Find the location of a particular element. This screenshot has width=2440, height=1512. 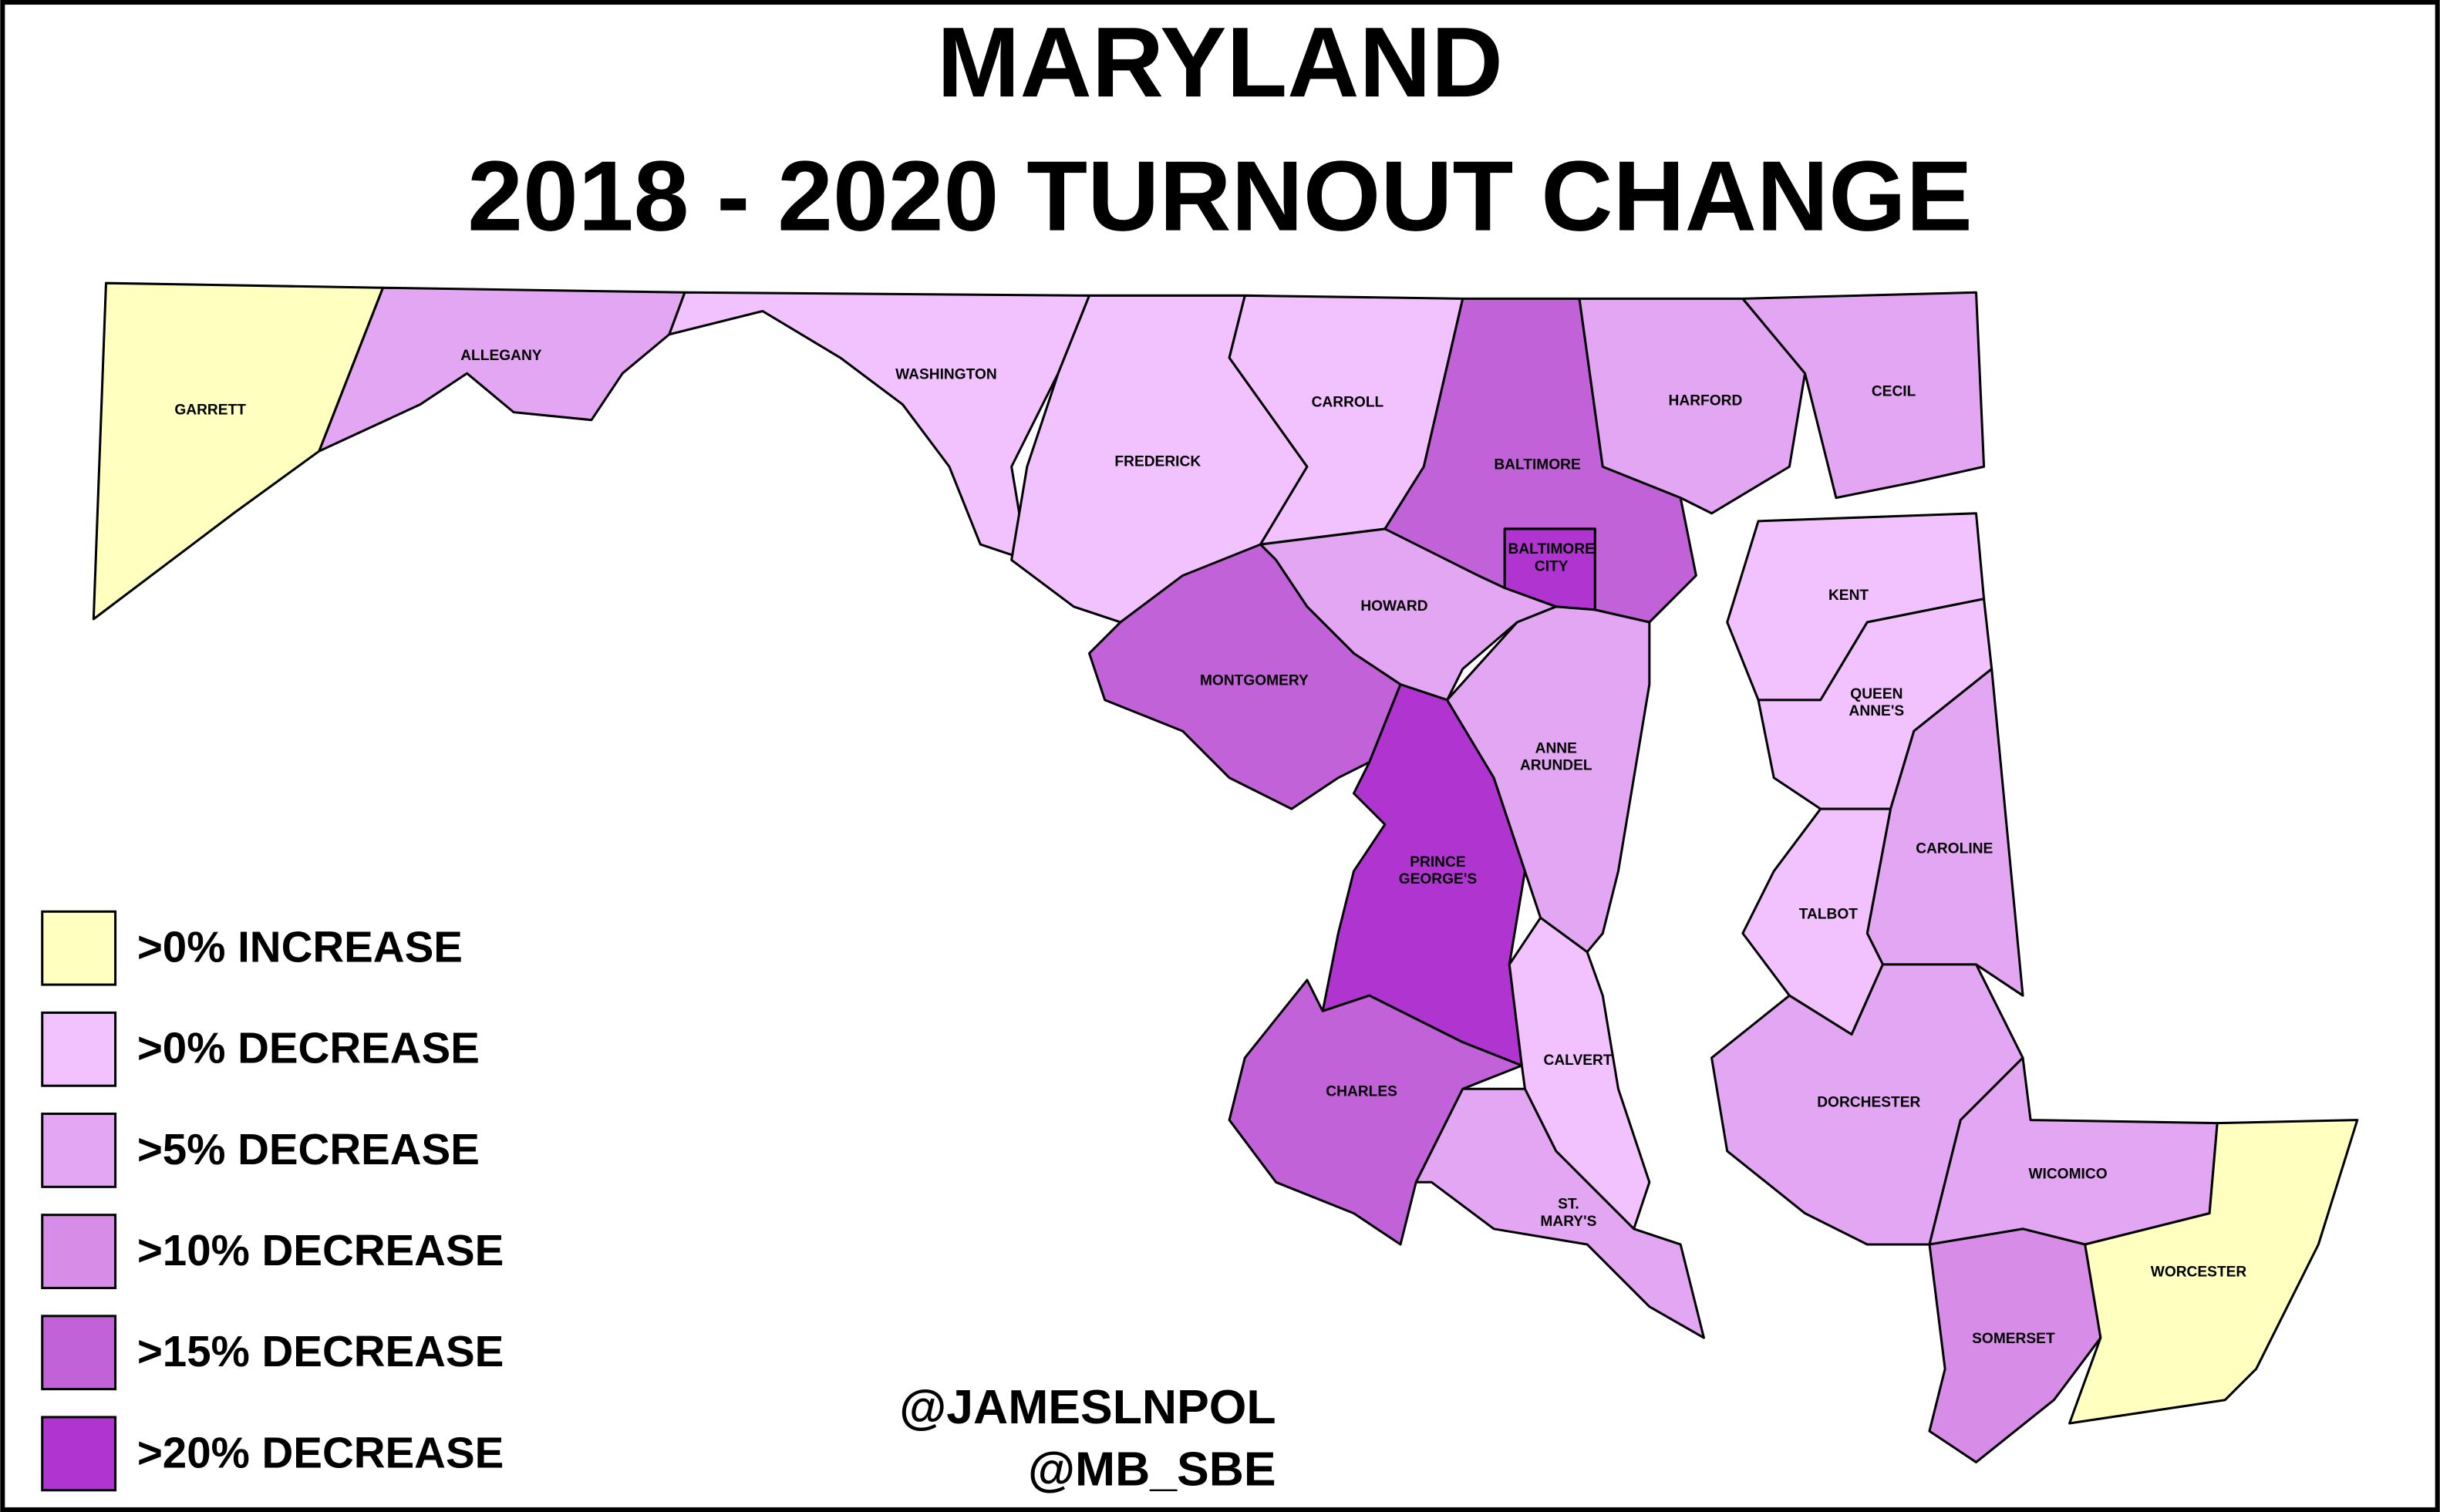

county-label: HARFORD is located at coordinates (1706, 401).